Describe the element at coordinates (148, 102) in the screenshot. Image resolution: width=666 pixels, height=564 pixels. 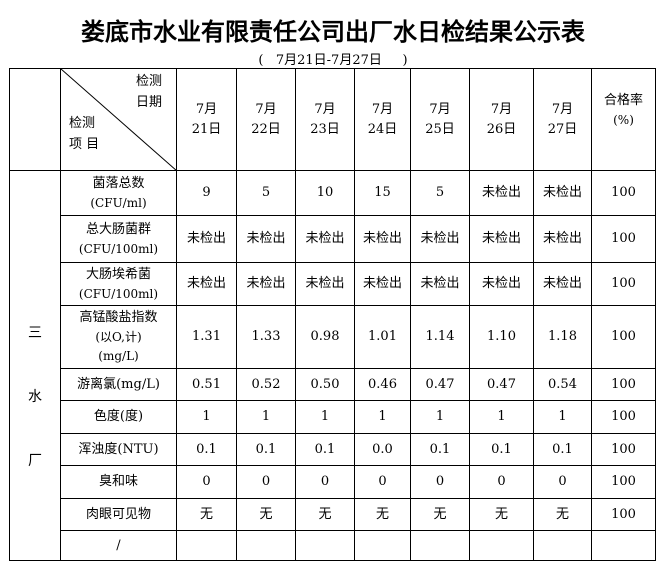
I see `header-label: 日期` at that location.